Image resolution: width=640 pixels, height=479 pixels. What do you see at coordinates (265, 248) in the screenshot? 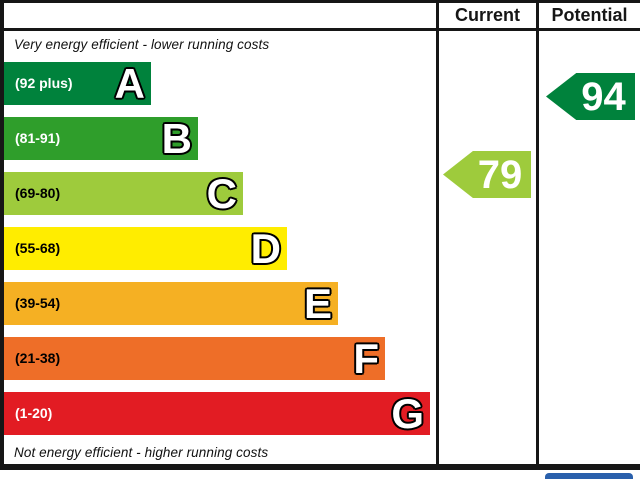
I see `band-d-letter: D` at bounding box center [265, 248].